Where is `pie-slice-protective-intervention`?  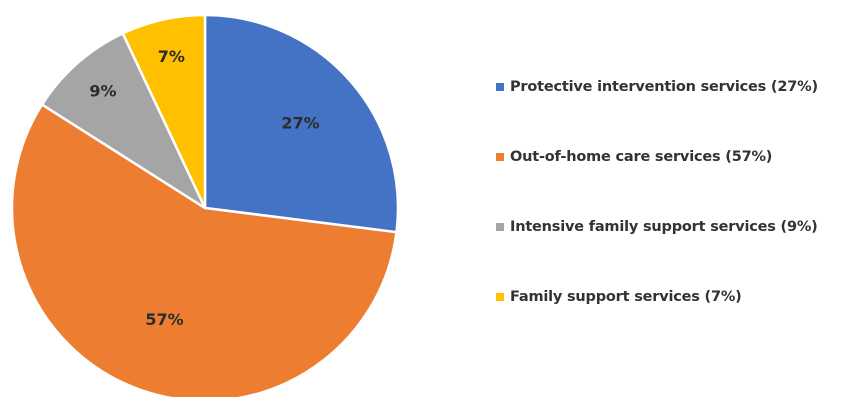
pie-slice-protective-intervention is located at coordinates (301, 123).